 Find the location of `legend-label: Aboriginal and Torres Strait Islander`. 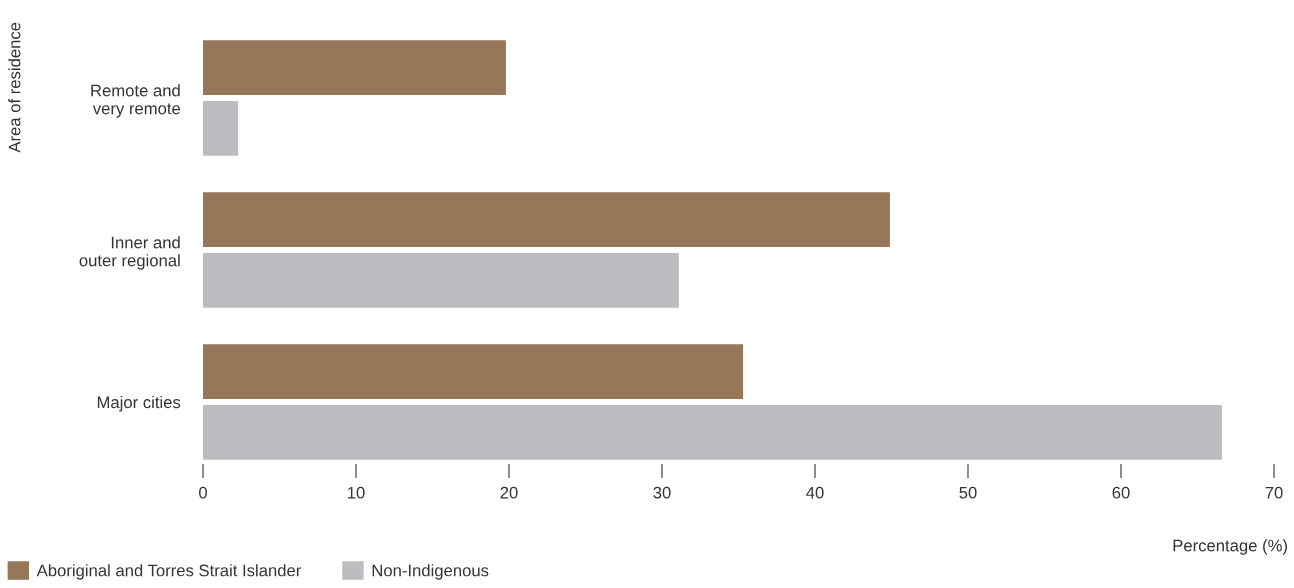

legend-label: Aboriginal and Torres Strait Islander is located at coordinates (169, 572).